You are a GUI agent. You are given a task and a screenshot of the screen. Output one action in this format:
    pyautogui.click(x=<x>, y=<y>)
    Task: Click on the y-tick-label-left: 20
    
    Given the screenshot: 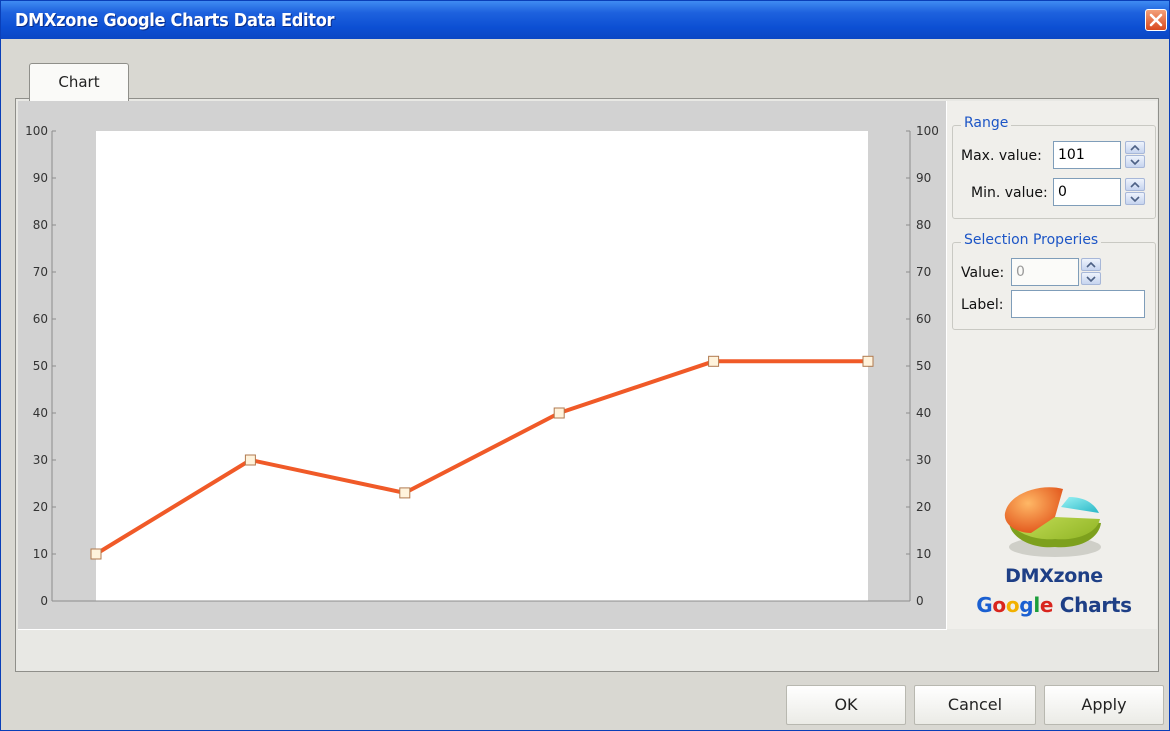 What is the action you would take?
    pyautogui.click(x=40, y=507)
    